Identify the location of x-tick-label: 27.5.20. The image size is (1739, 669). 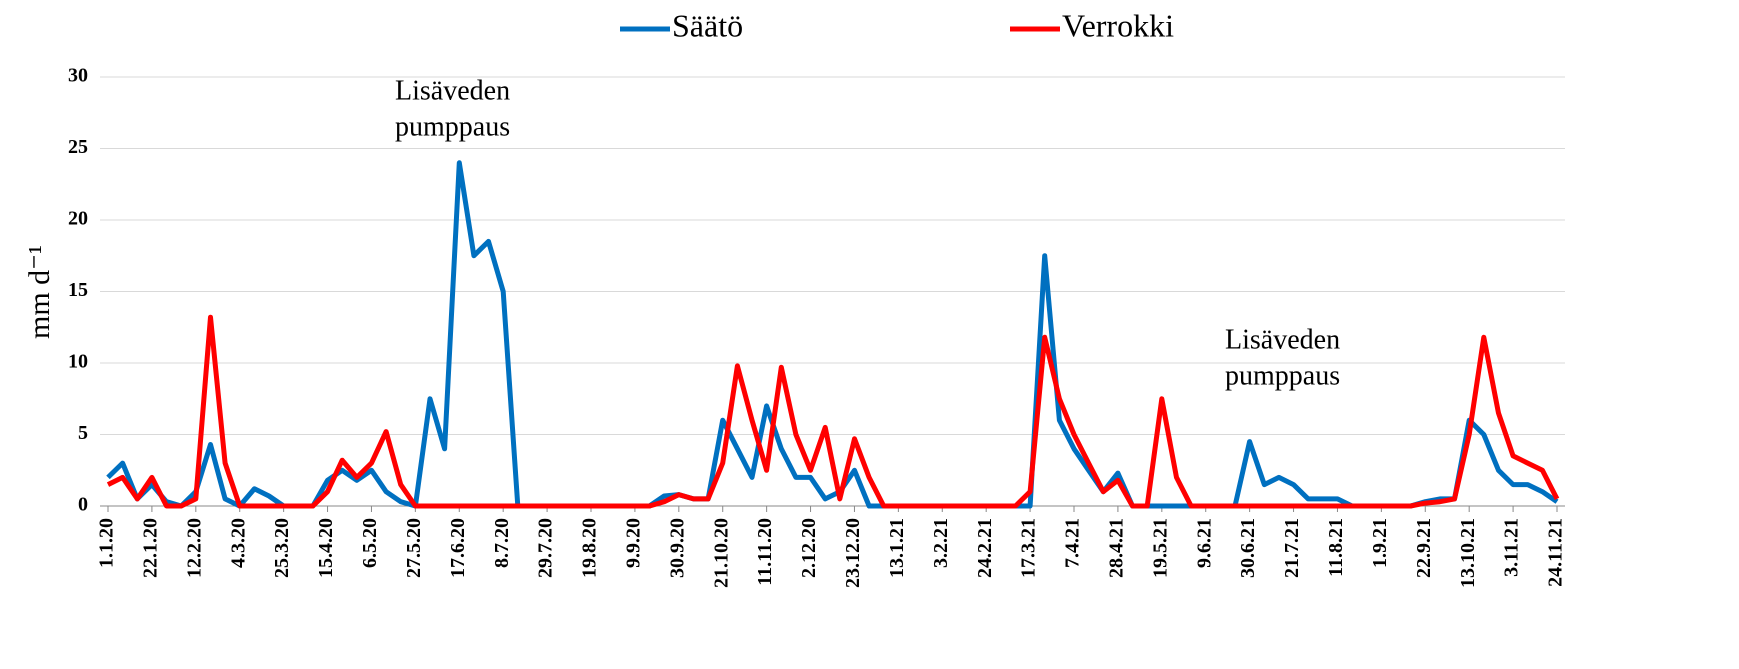
(414, 548).